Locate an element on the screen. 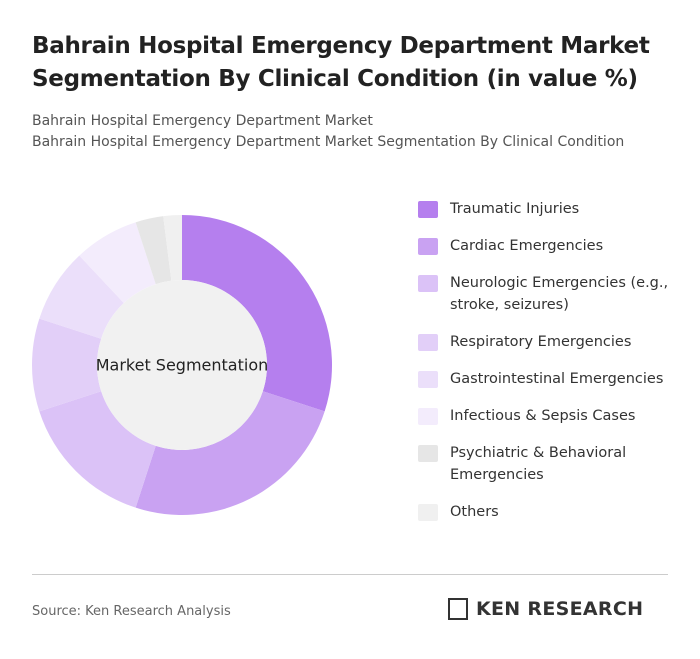 Image resolution: width=700 pixels, height=659 pixels. legend-label: Gastrointestinal Emergencies is located at coordinates (557, 379).